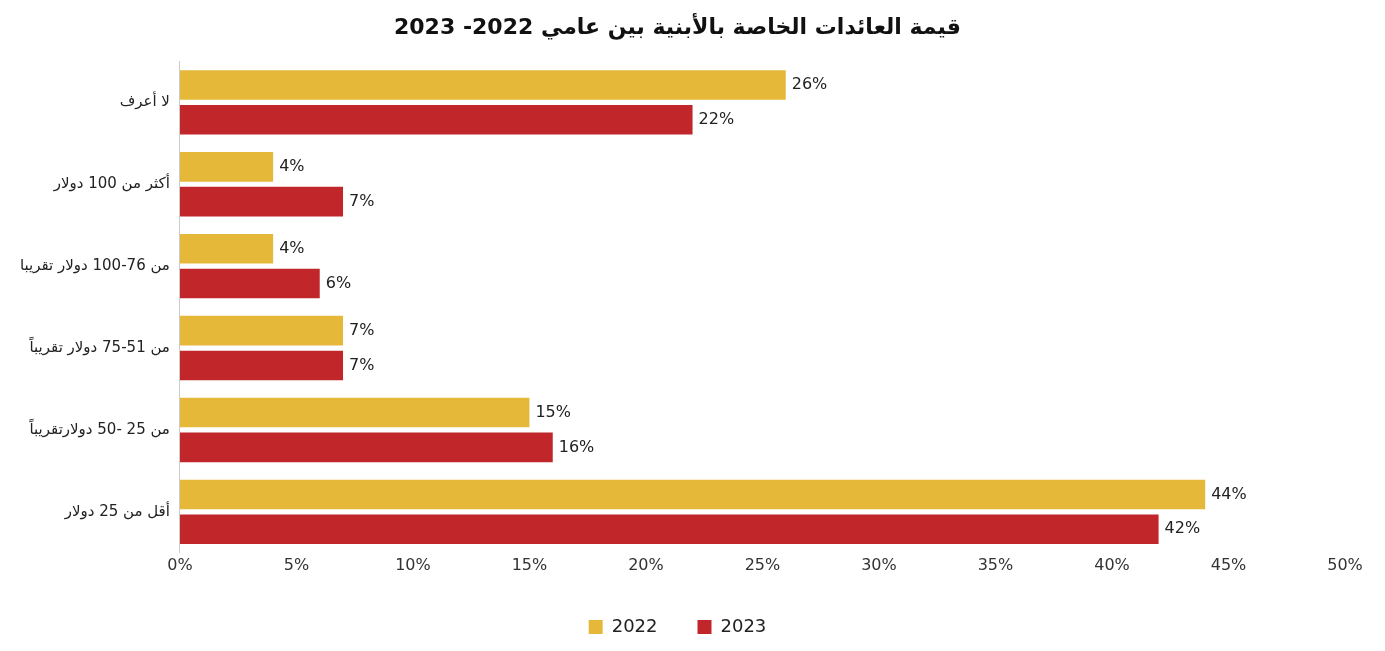  What do you see at coordinates (1229, 493) in the screenshot?
I see `data-label: 44%` at bounding box center [1229, 493].